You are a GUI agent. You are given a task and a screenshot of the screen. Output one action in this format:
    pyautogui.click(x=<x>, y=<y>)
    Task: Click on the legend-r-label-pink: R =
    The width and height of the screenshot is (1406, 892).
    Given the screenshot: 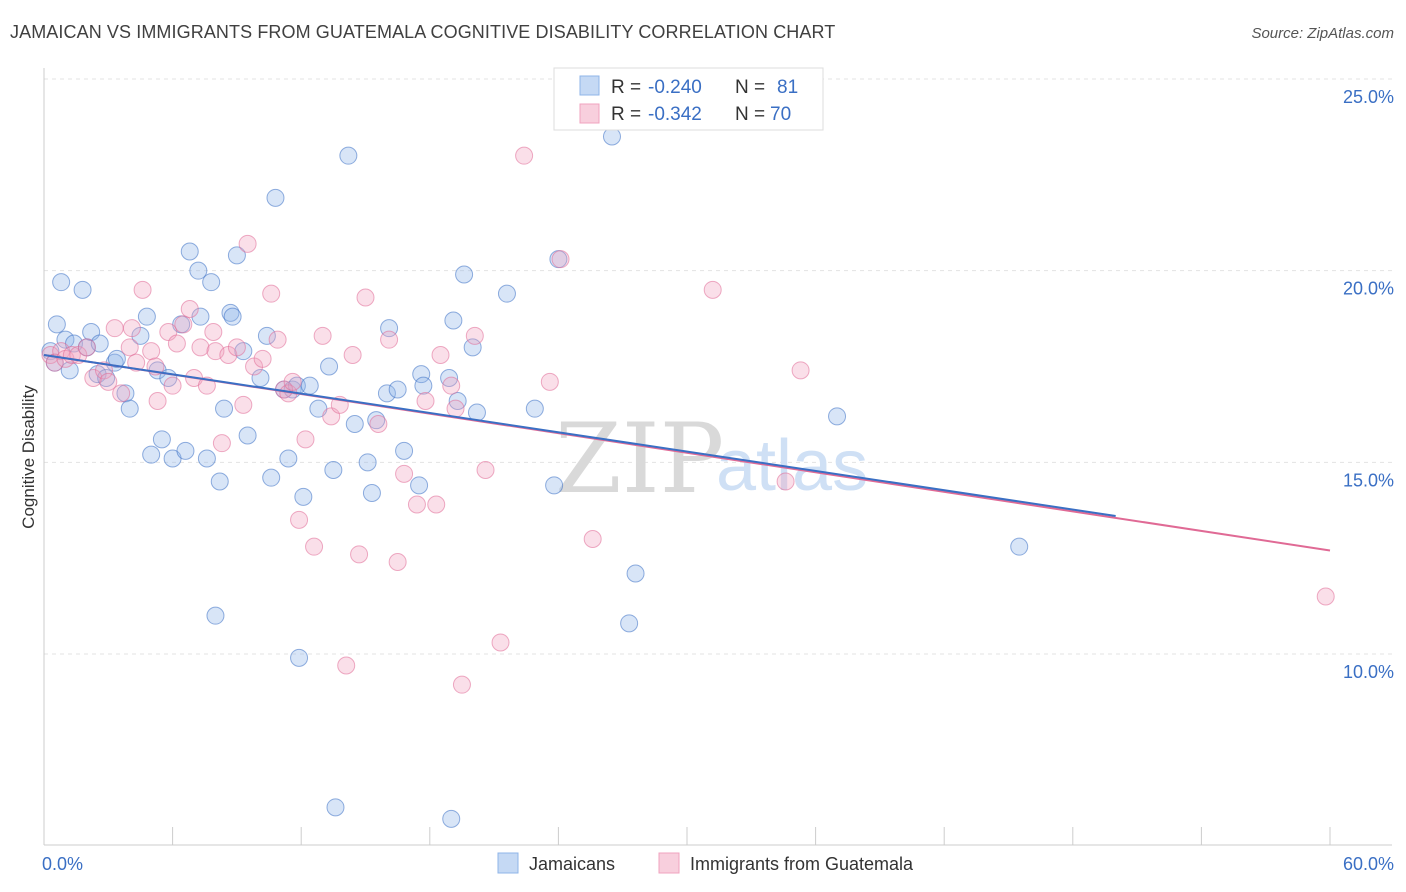 What is the action you would take?
    pyautogui.click(x=626, y=114)
    